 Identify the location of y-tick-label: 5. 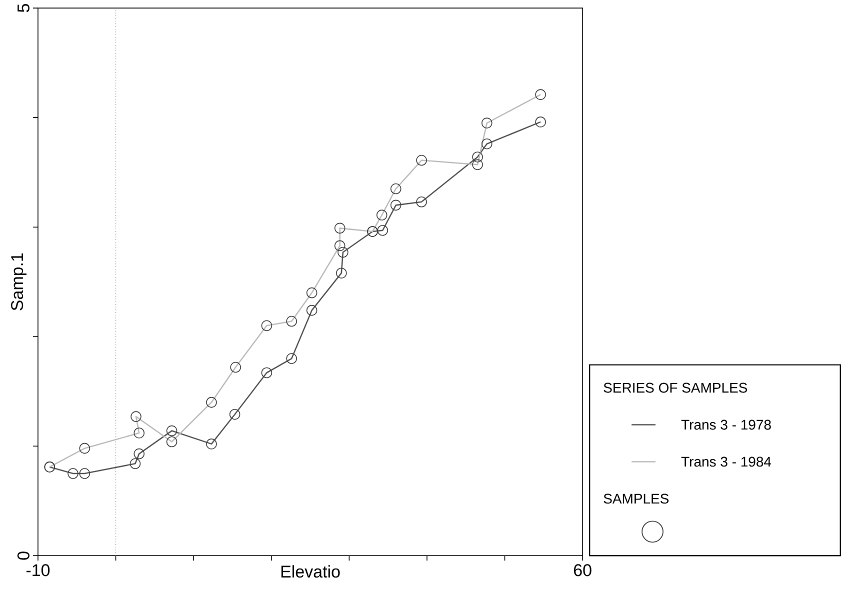
(24, 8).